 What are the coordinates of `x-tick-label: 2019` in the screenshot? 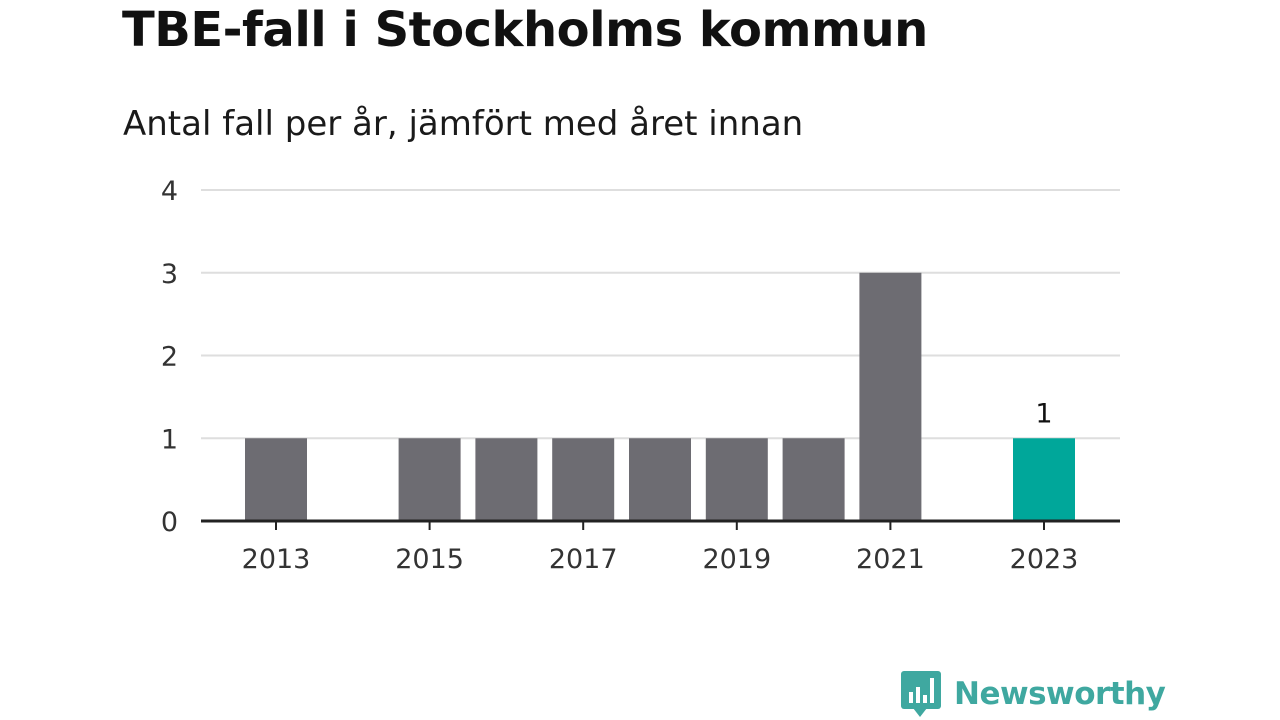 It's located at (736, 559).